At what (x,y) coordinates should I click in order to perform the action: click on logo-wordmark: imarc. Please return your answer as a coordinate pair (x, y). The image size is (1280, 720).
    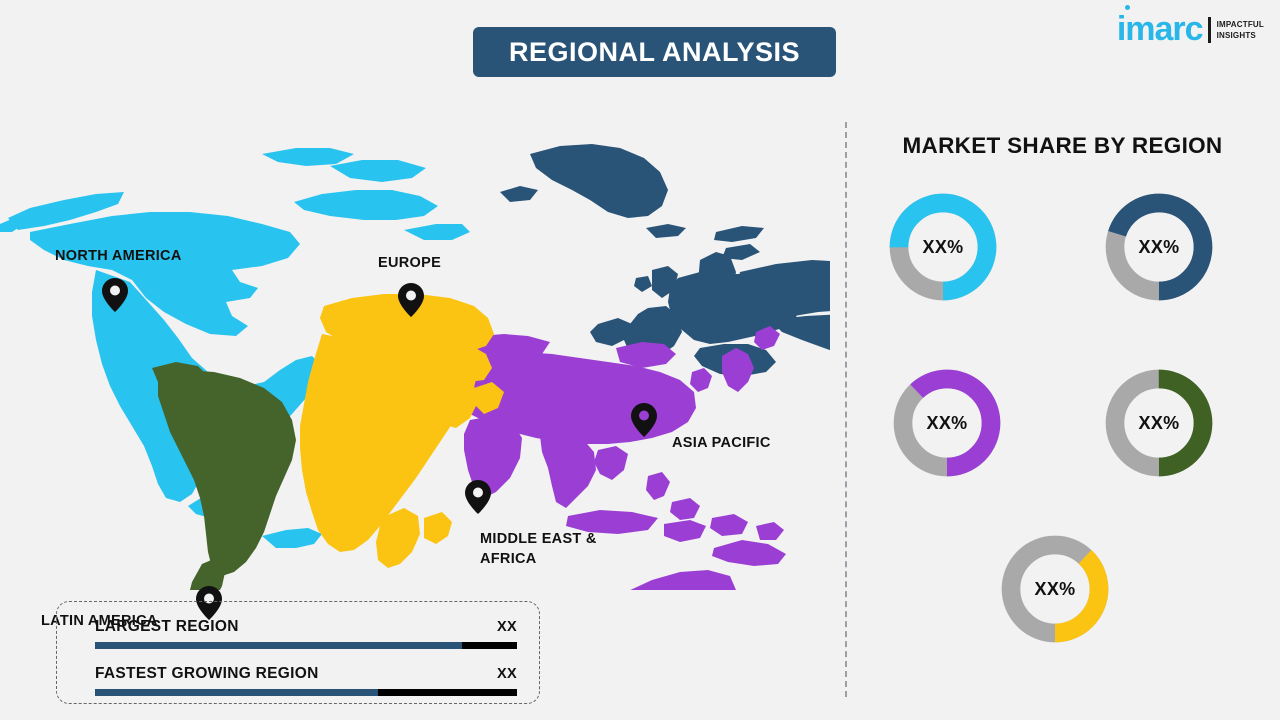
    Looking at the image, I should click on (1160, 26).